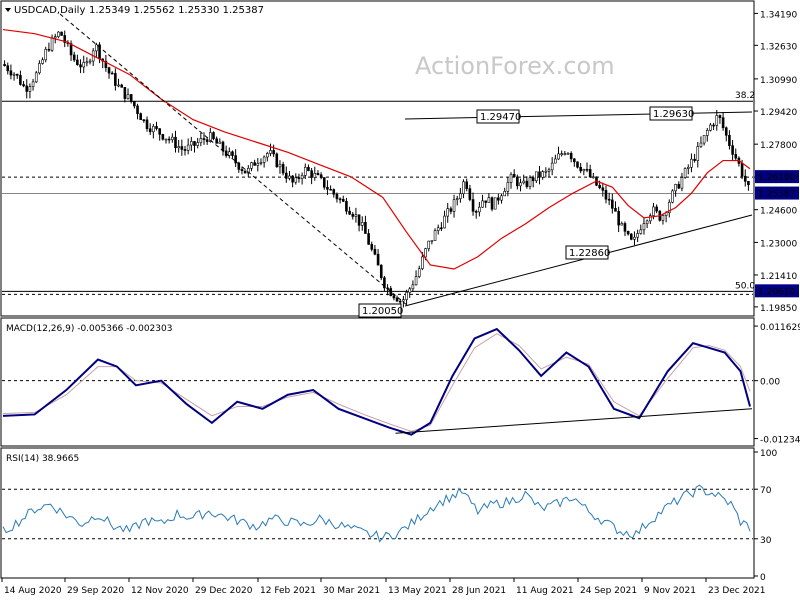 The width and height of the screenshot is (800, 600). I want to click on fib-38-label: 38.2, so click(745, 96).